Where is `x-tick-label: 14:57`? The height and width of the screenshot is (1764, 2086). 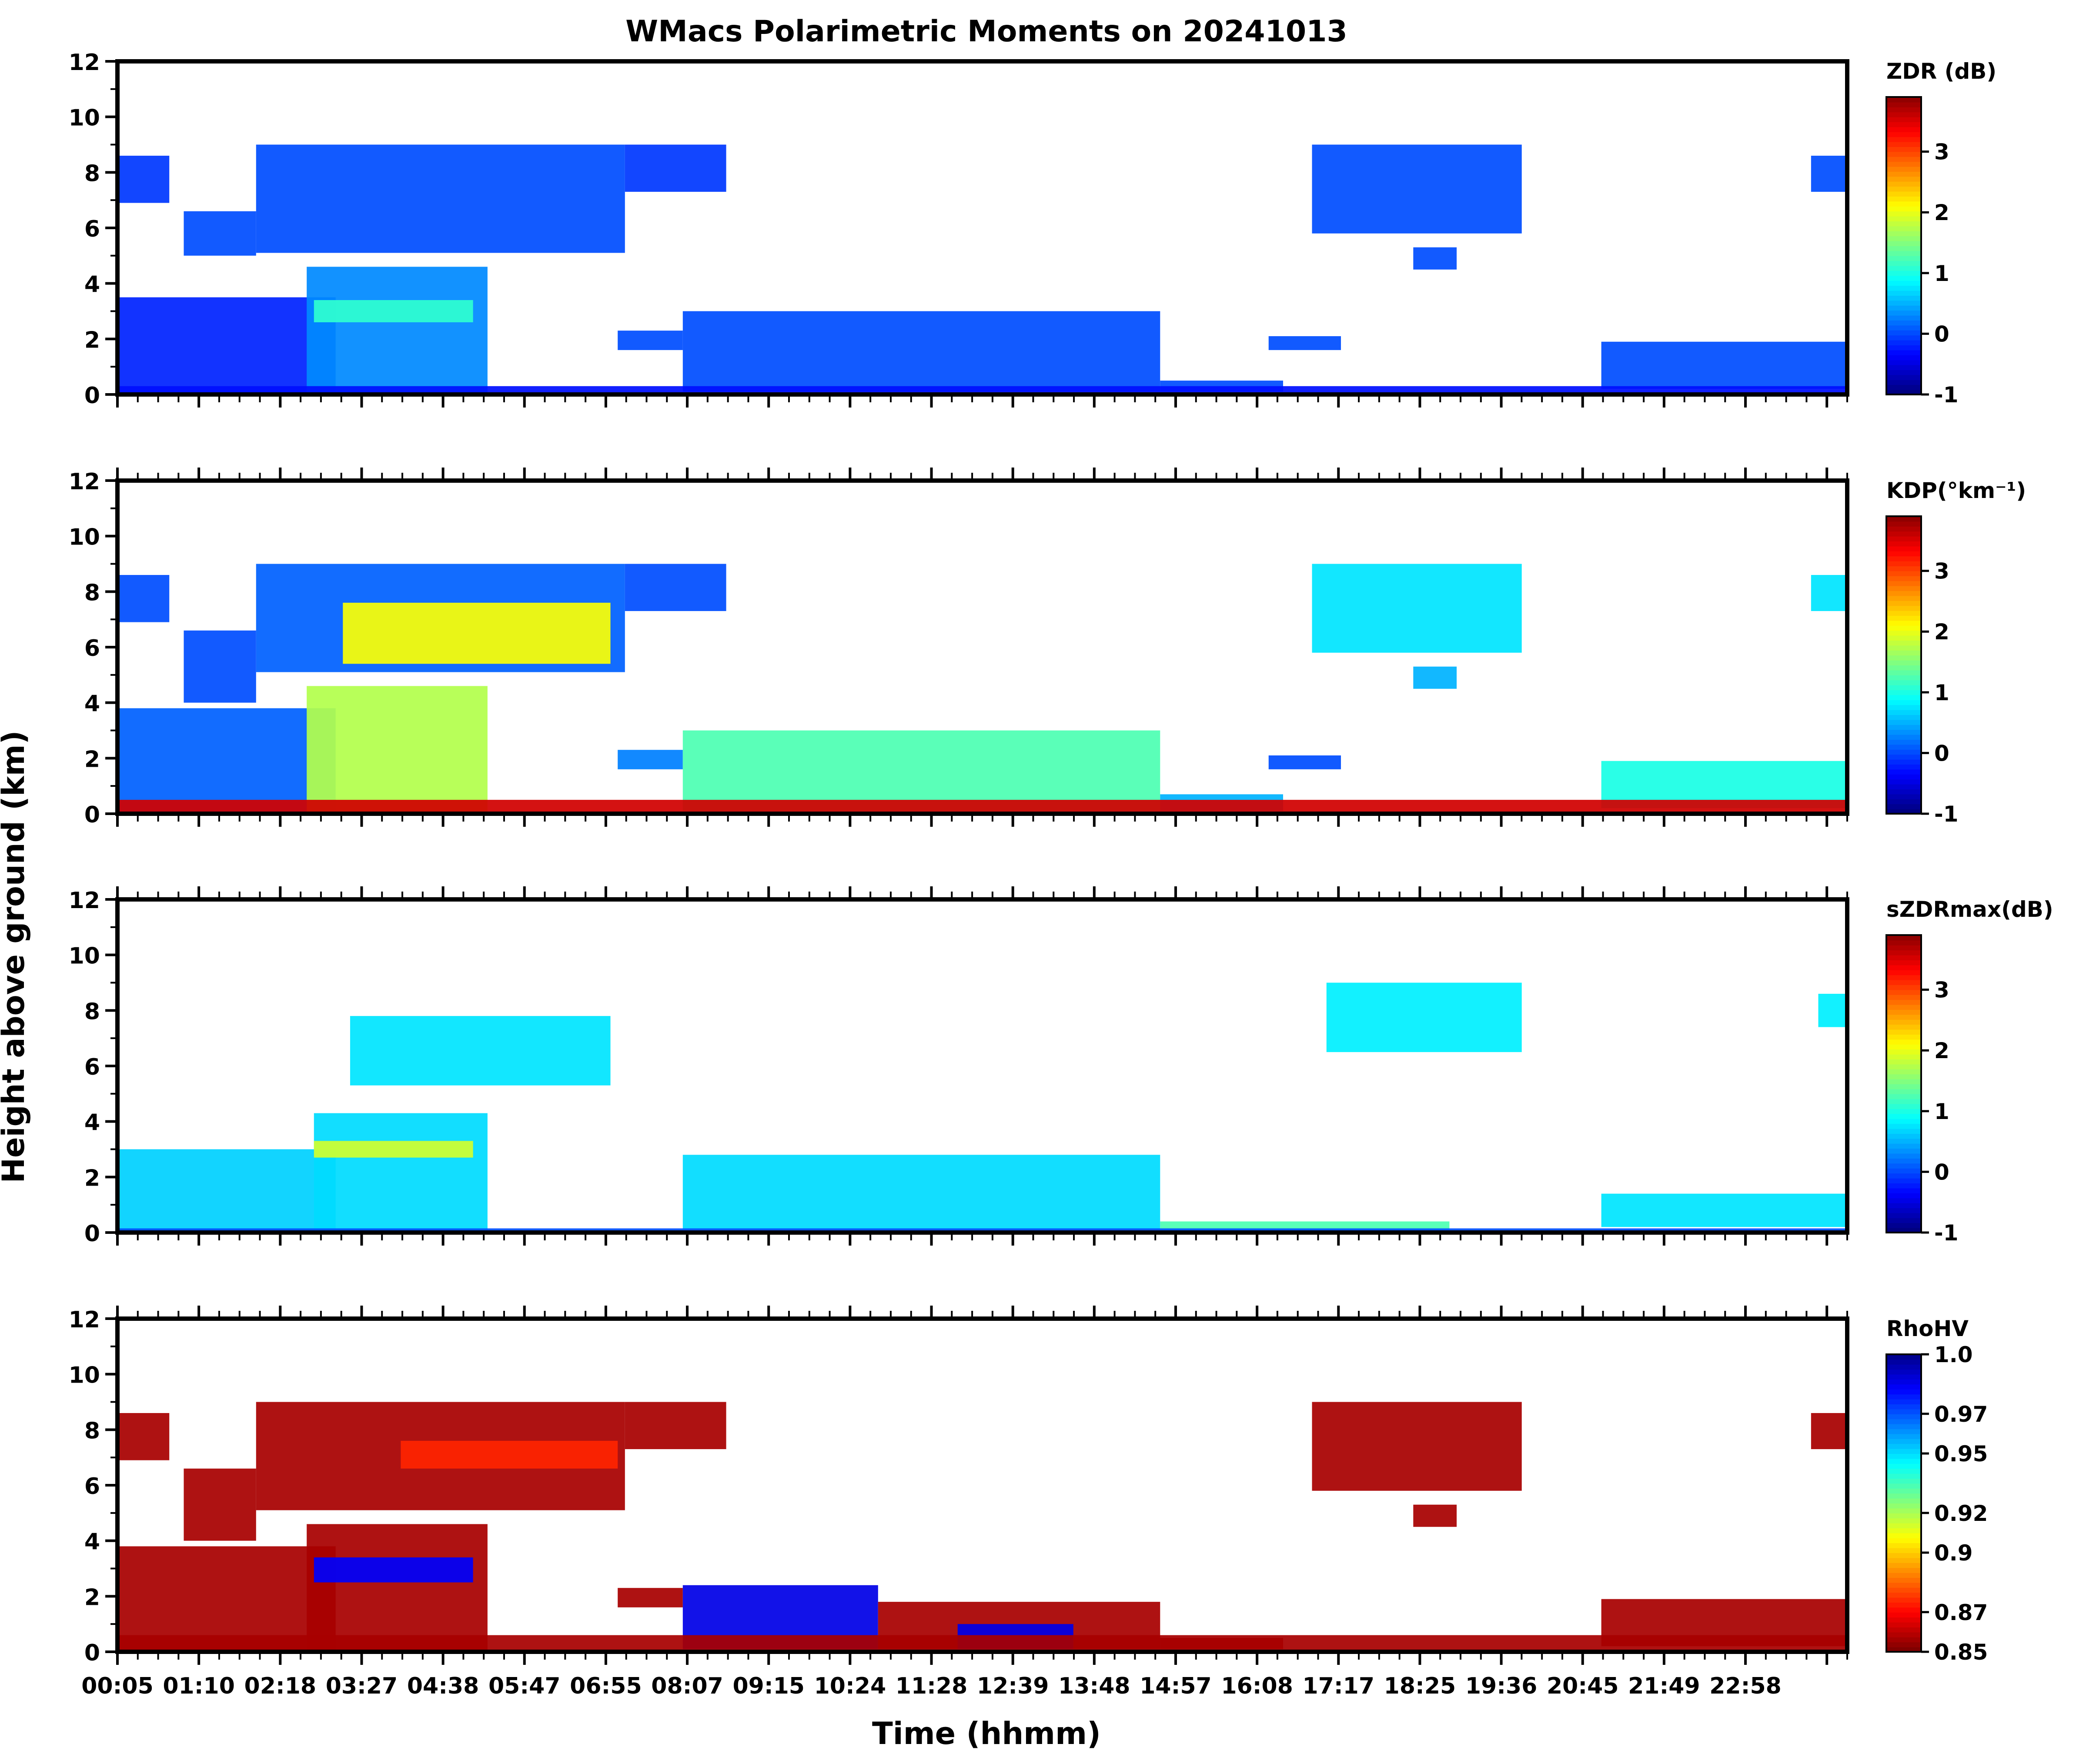 x-tick-label: 14:57 is located at coordinates (1176, 1686).